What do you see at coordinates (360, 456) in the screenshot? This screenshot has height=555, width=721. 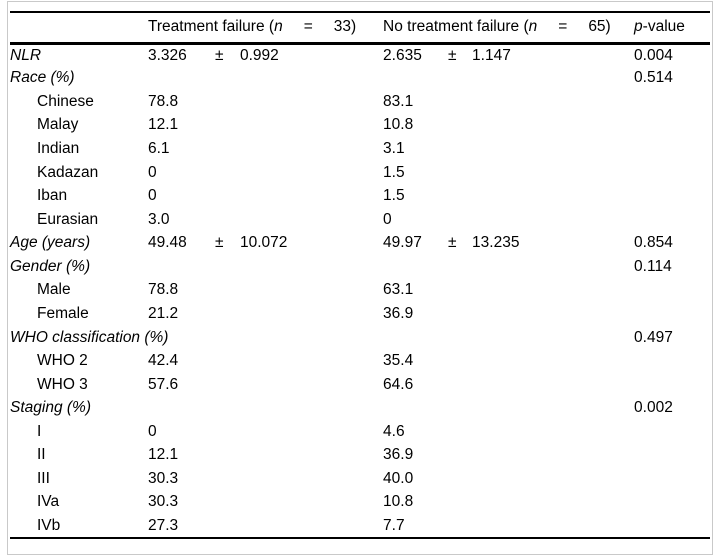 I see `table-row: II 12.1 36.9` at bounding box center [360, 456].